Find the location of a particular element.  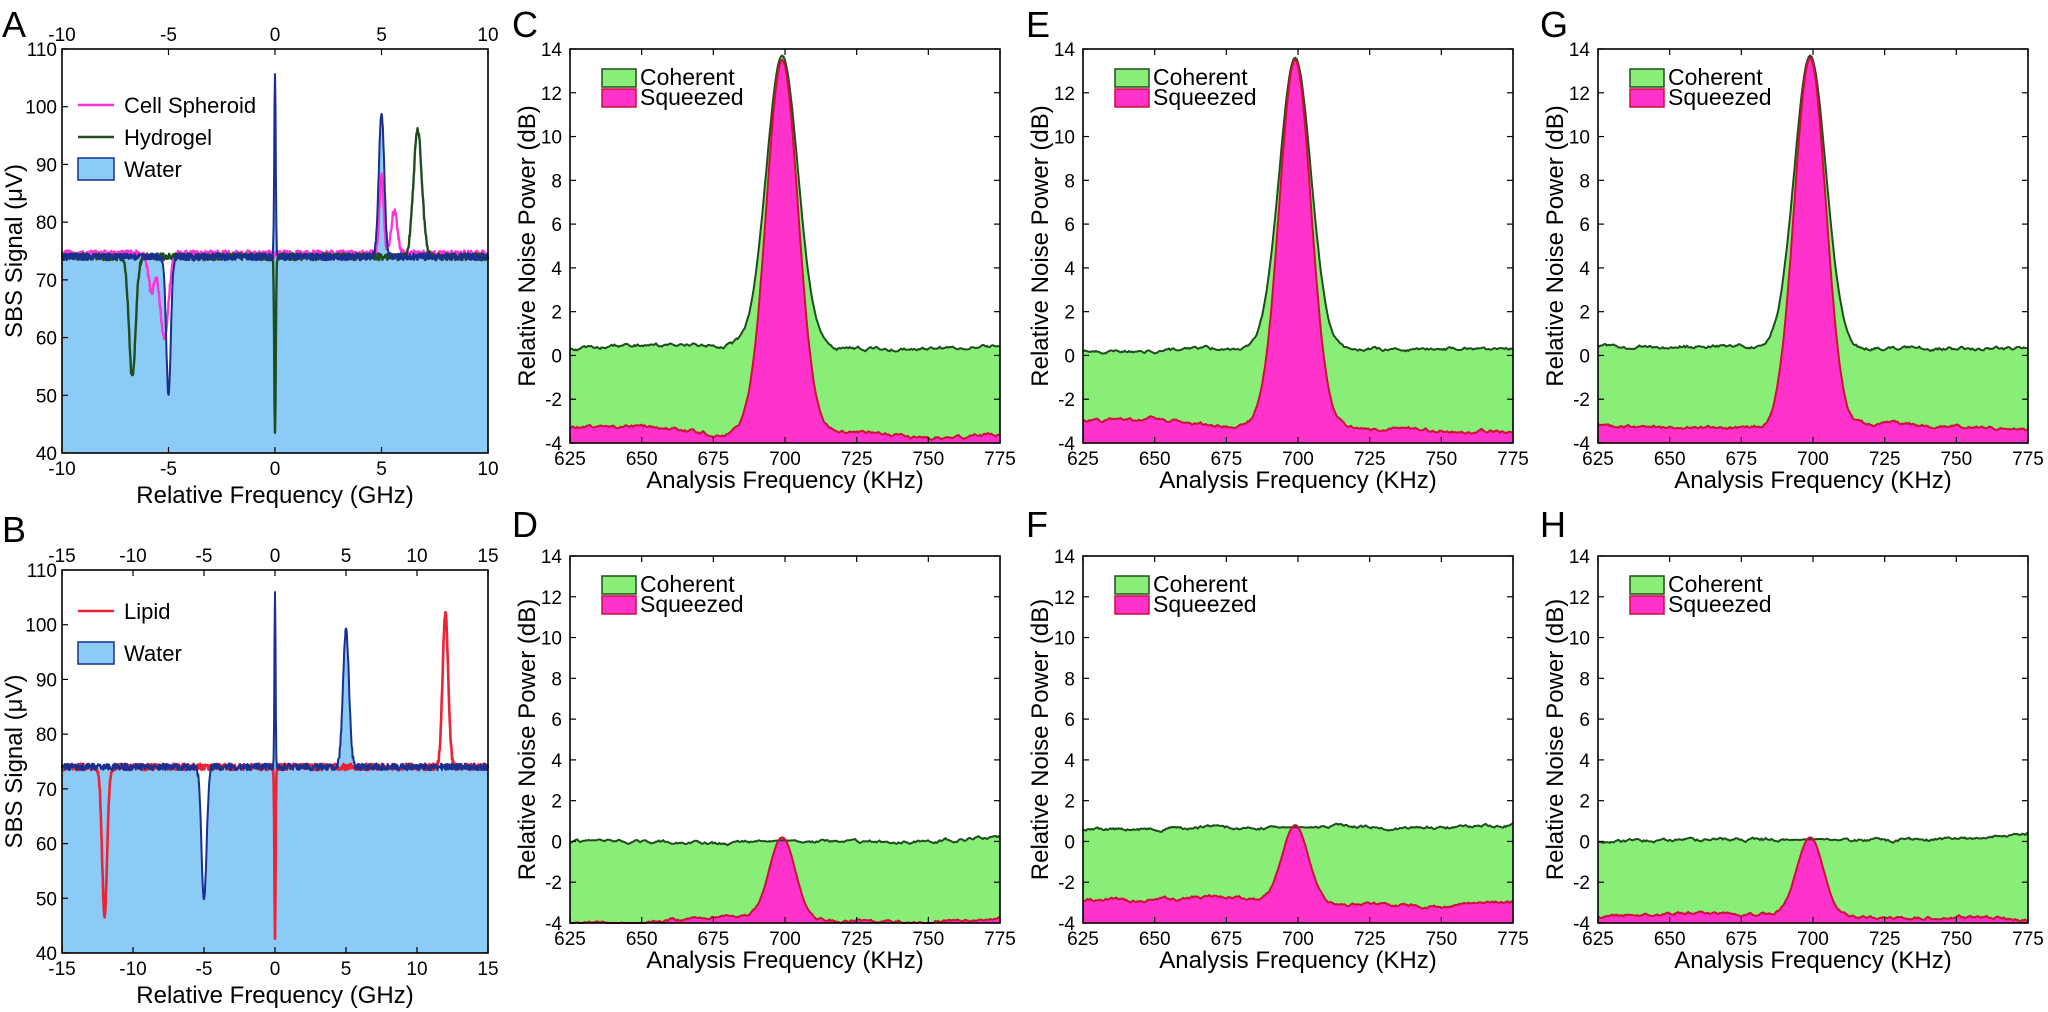

panel-label: G is located at coordinates (1554, 24).